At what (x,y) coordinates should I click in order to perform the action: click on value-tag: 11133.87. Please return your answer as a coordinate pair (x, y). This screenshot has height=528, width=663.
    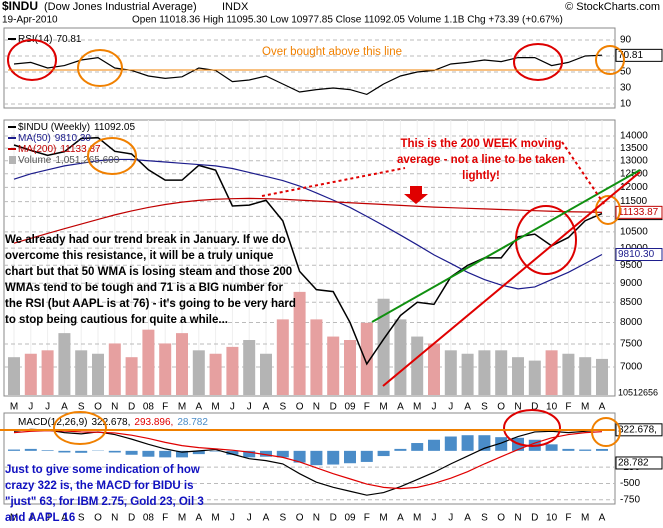
    Looking at the image, I should click on (639, 212).